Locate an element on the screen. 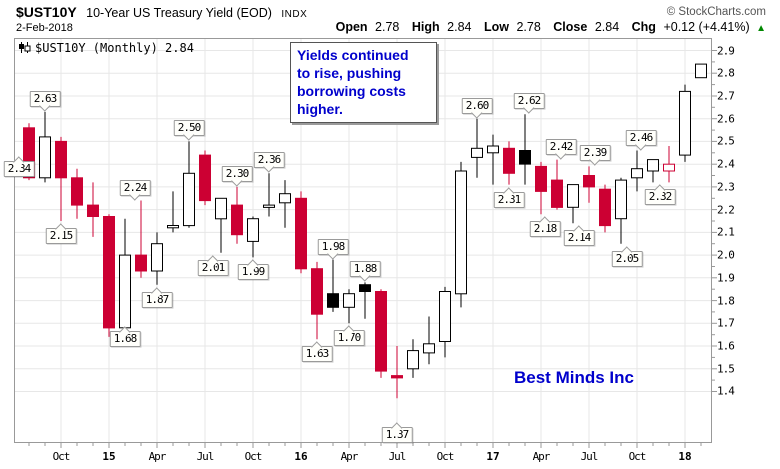 Image resolution: width=780 pixels, height=469 pixels. chart-series-label: $UST10Y (Monthly) 2.84 is located at coordinates (106, 48).